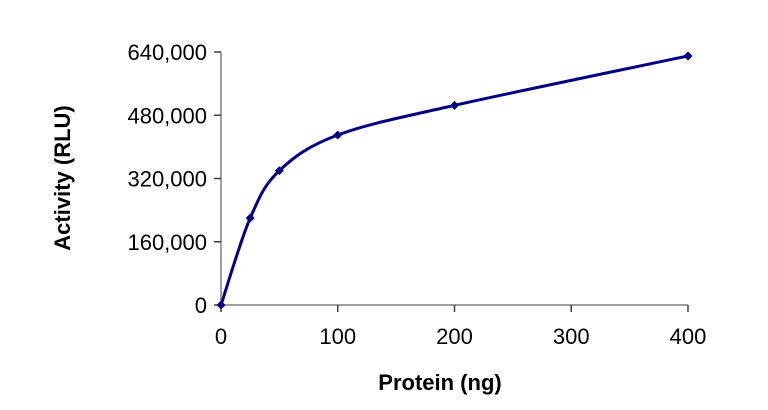  I want to click on y-axis-title: Activity (RLU), so click(62, 177).